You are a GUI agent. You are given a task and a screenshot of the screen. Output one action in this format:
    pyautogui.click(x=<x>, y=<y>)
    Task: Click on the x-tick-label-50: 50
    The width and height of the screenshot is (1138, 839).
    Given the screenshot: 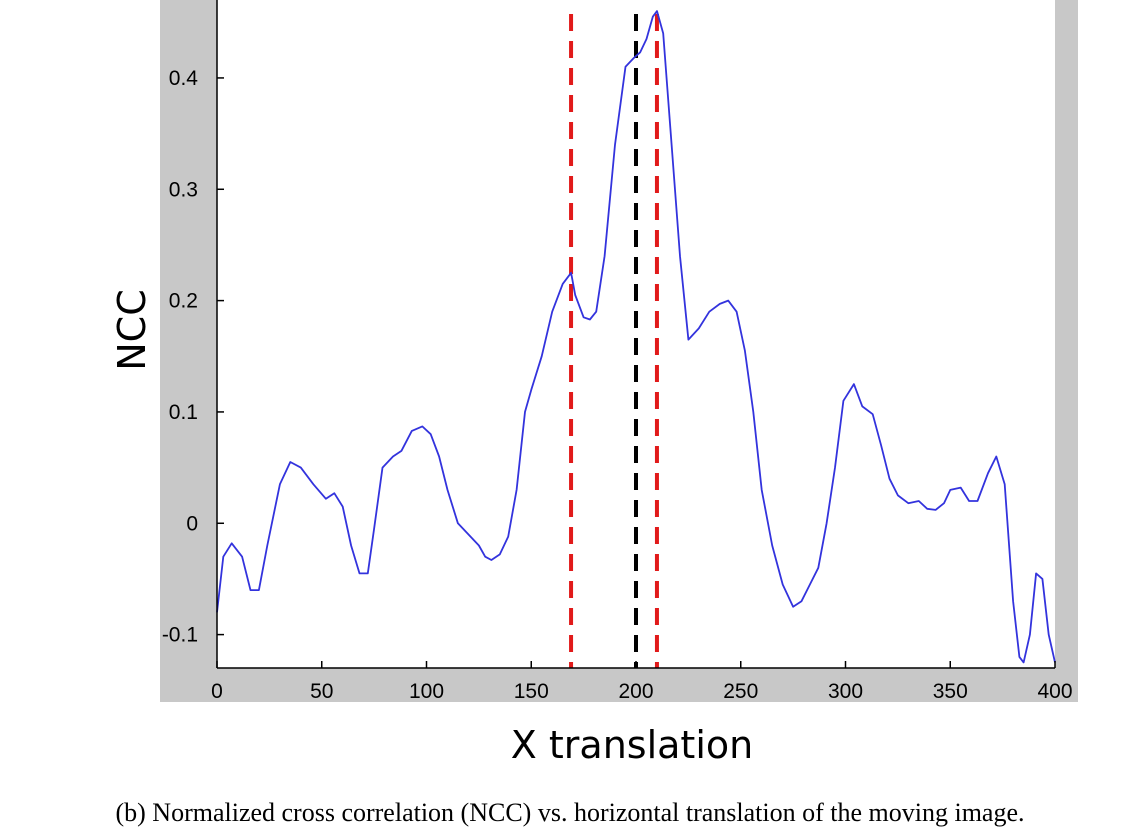 What is the action you would take?
    pyautogui.click(x=321, y=691)
    